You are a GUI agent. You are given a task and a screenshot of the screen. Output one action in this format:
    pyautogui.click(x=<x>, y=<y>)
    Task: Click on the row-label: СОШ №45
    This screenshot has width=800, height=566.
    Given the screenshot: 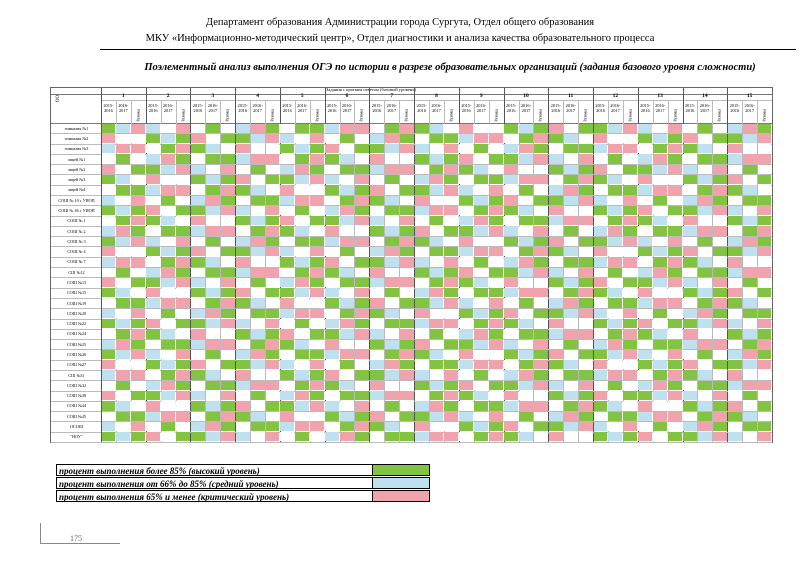 What is the action you would take?
    pyautogui.click(x=76, y=416)
    